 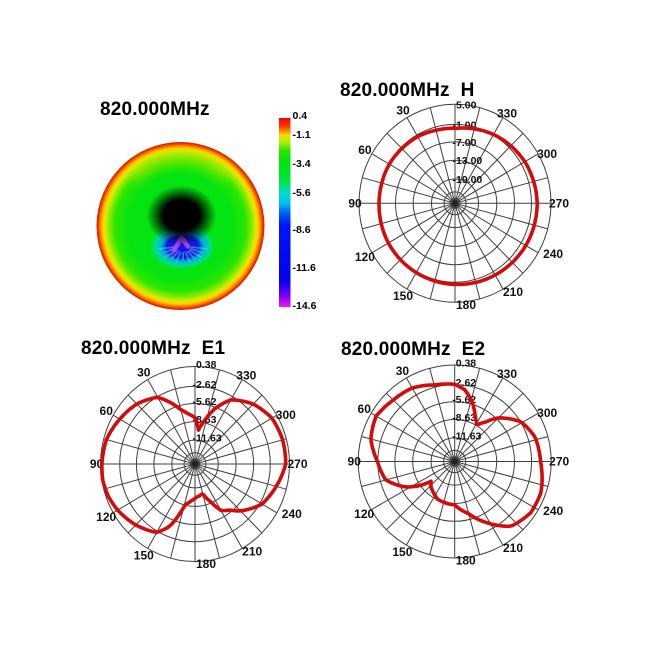 I want to click on svg-text: -14.6, so click(x=305, y=306).